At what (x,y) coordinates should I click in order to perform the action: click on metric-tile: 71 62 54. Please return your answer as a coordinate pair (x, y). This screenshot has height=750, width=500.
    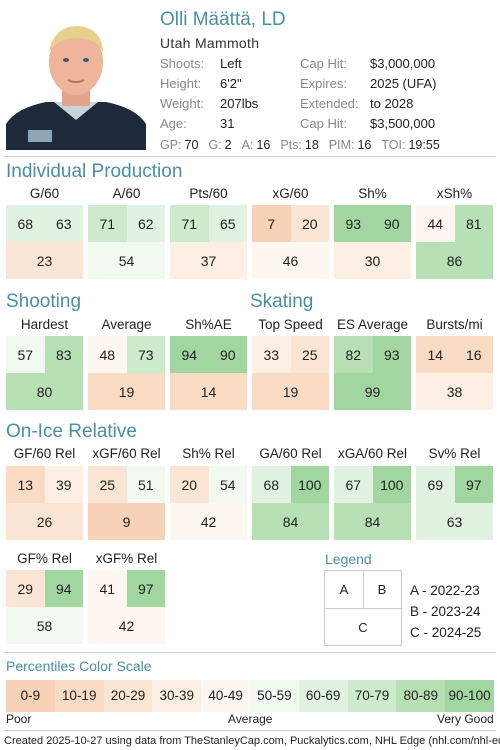
    Looking at the image, I should click on (126, 242).